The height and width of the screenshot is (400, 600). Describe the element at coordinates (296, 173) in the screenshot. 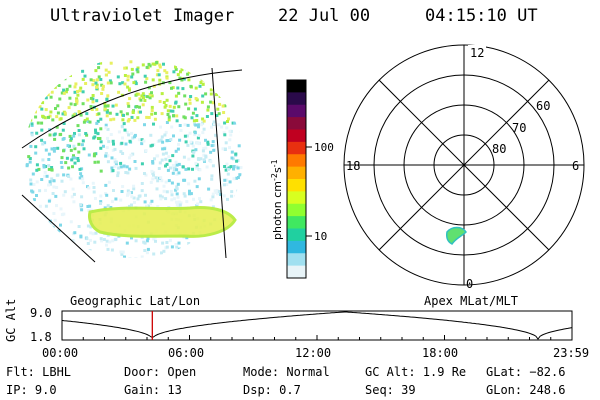

I see `colorbar-segment` at that location.